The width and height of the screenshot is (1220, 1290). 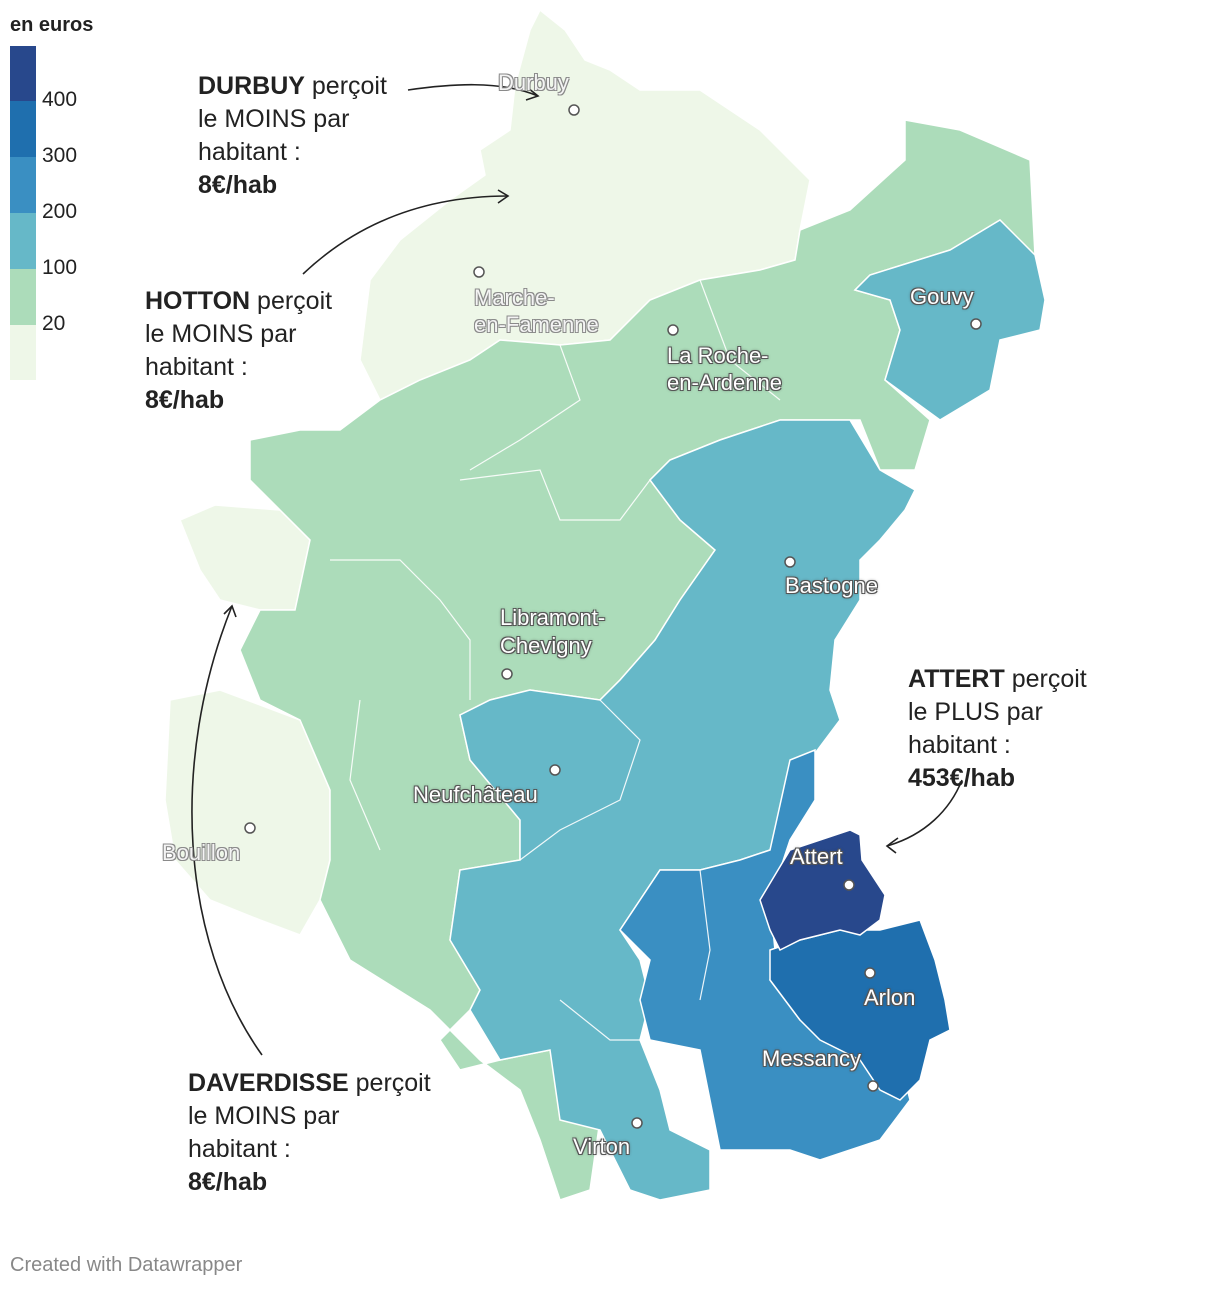 I want to click on legend-swatch-400plus, so click(x=23, y=73).